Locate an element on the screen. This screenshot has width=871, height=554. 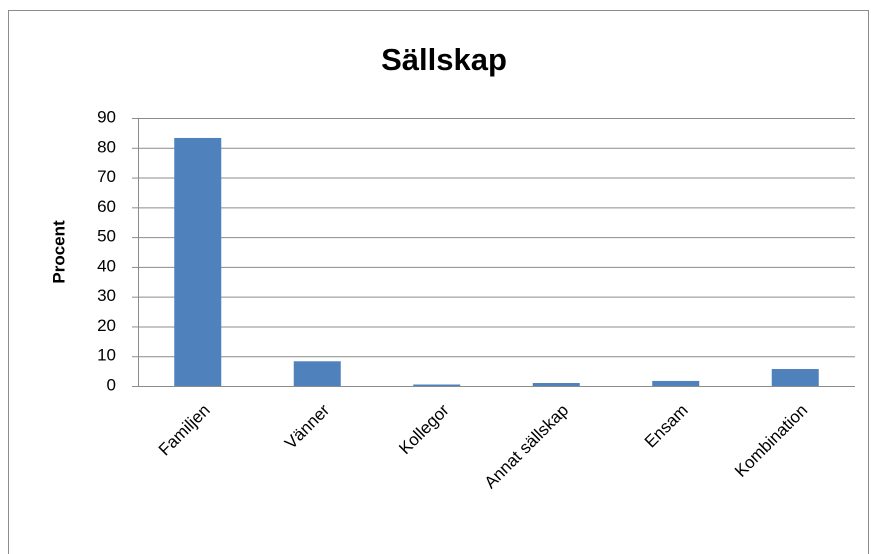
chart-title: Sällskap is located at coordinates (444, 59).